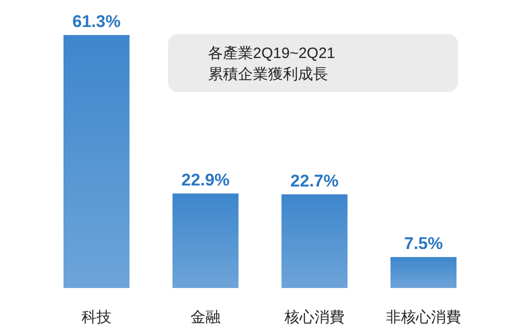 The image size is (532, 328). Describe the element at coordinates (423, 244) in the screenshot. I see `data-label: 7.5%` at that location.